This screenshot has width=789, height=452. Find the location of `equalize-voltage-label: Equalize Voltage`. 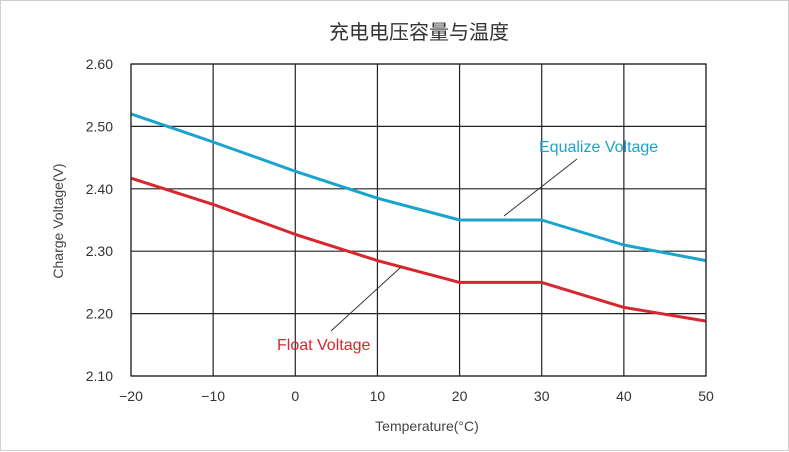

equalize-voltage-label: Equalize Voltage is located at coordinates (598, 147).